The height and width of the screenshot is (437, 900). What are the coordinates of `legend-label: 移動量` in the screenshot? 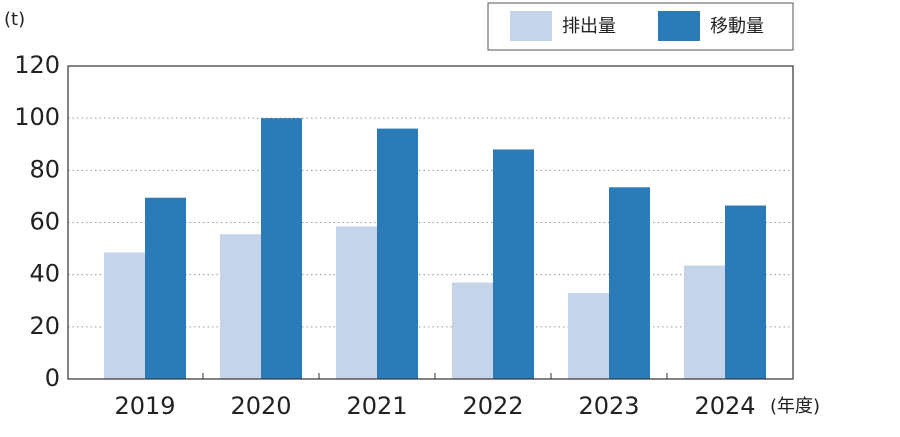 It's located at (737, 26).